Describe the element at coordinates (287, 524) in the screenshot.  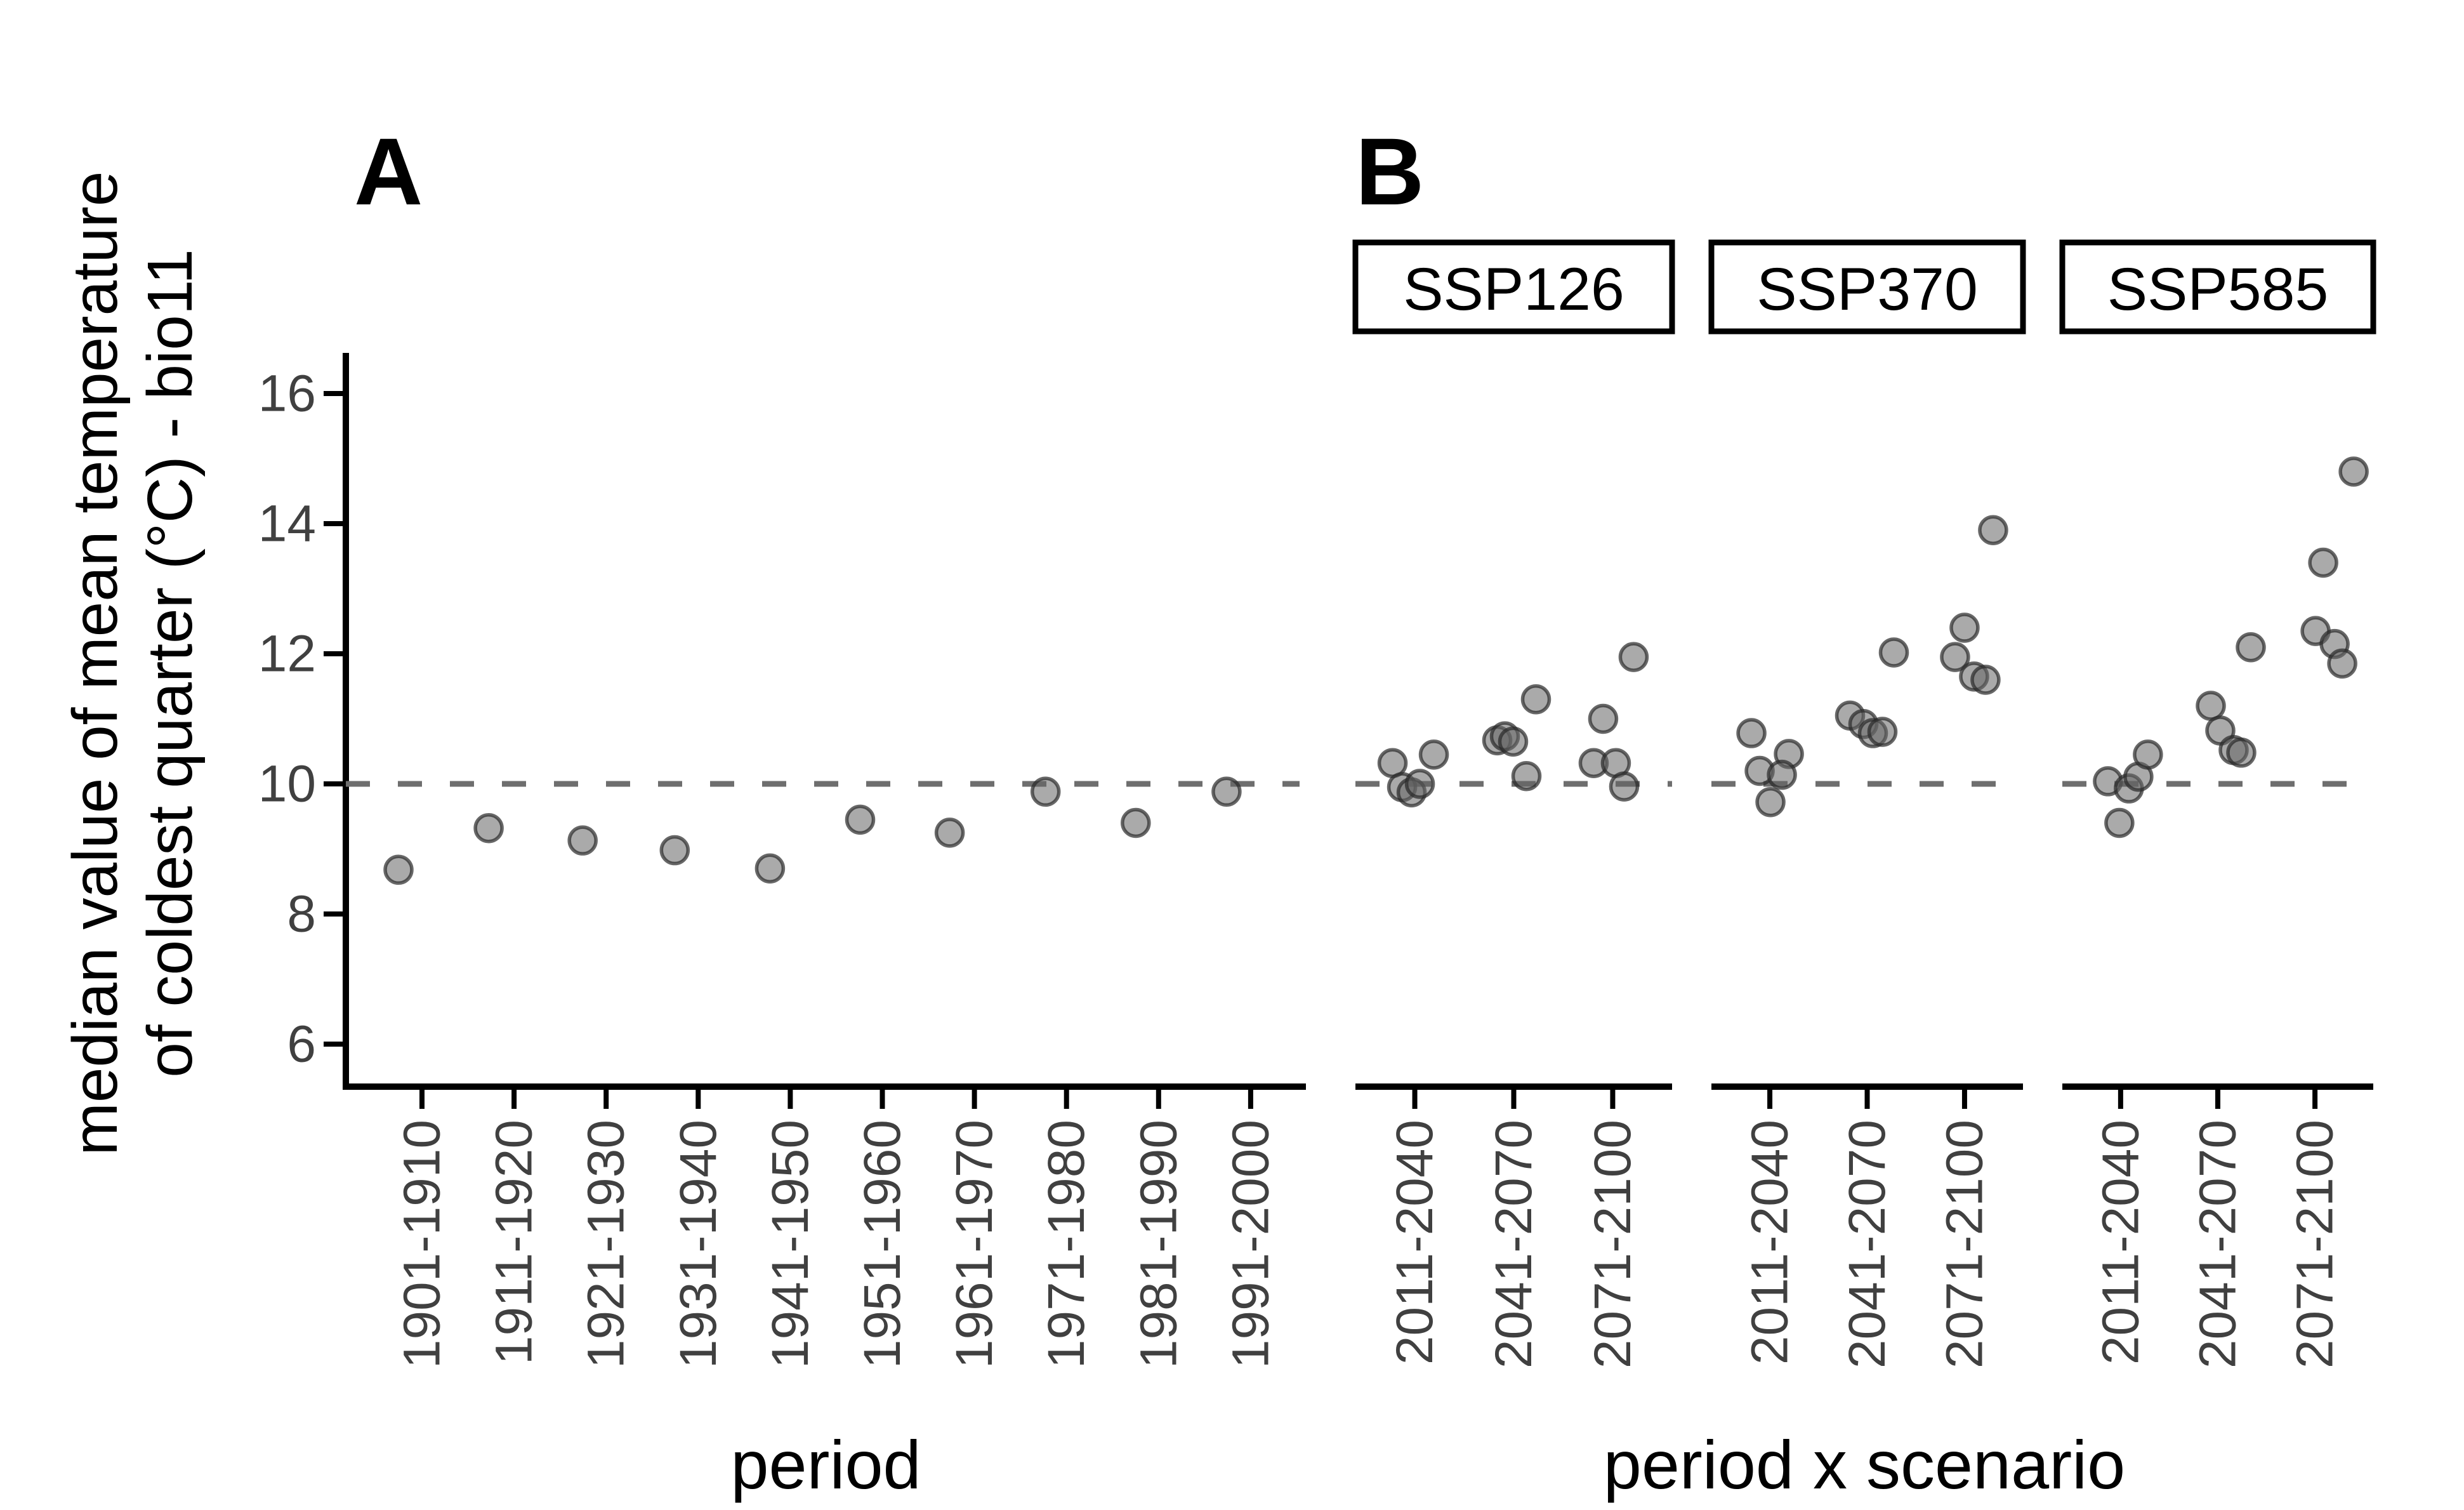
I see `y-tick-label: 14` at that location.